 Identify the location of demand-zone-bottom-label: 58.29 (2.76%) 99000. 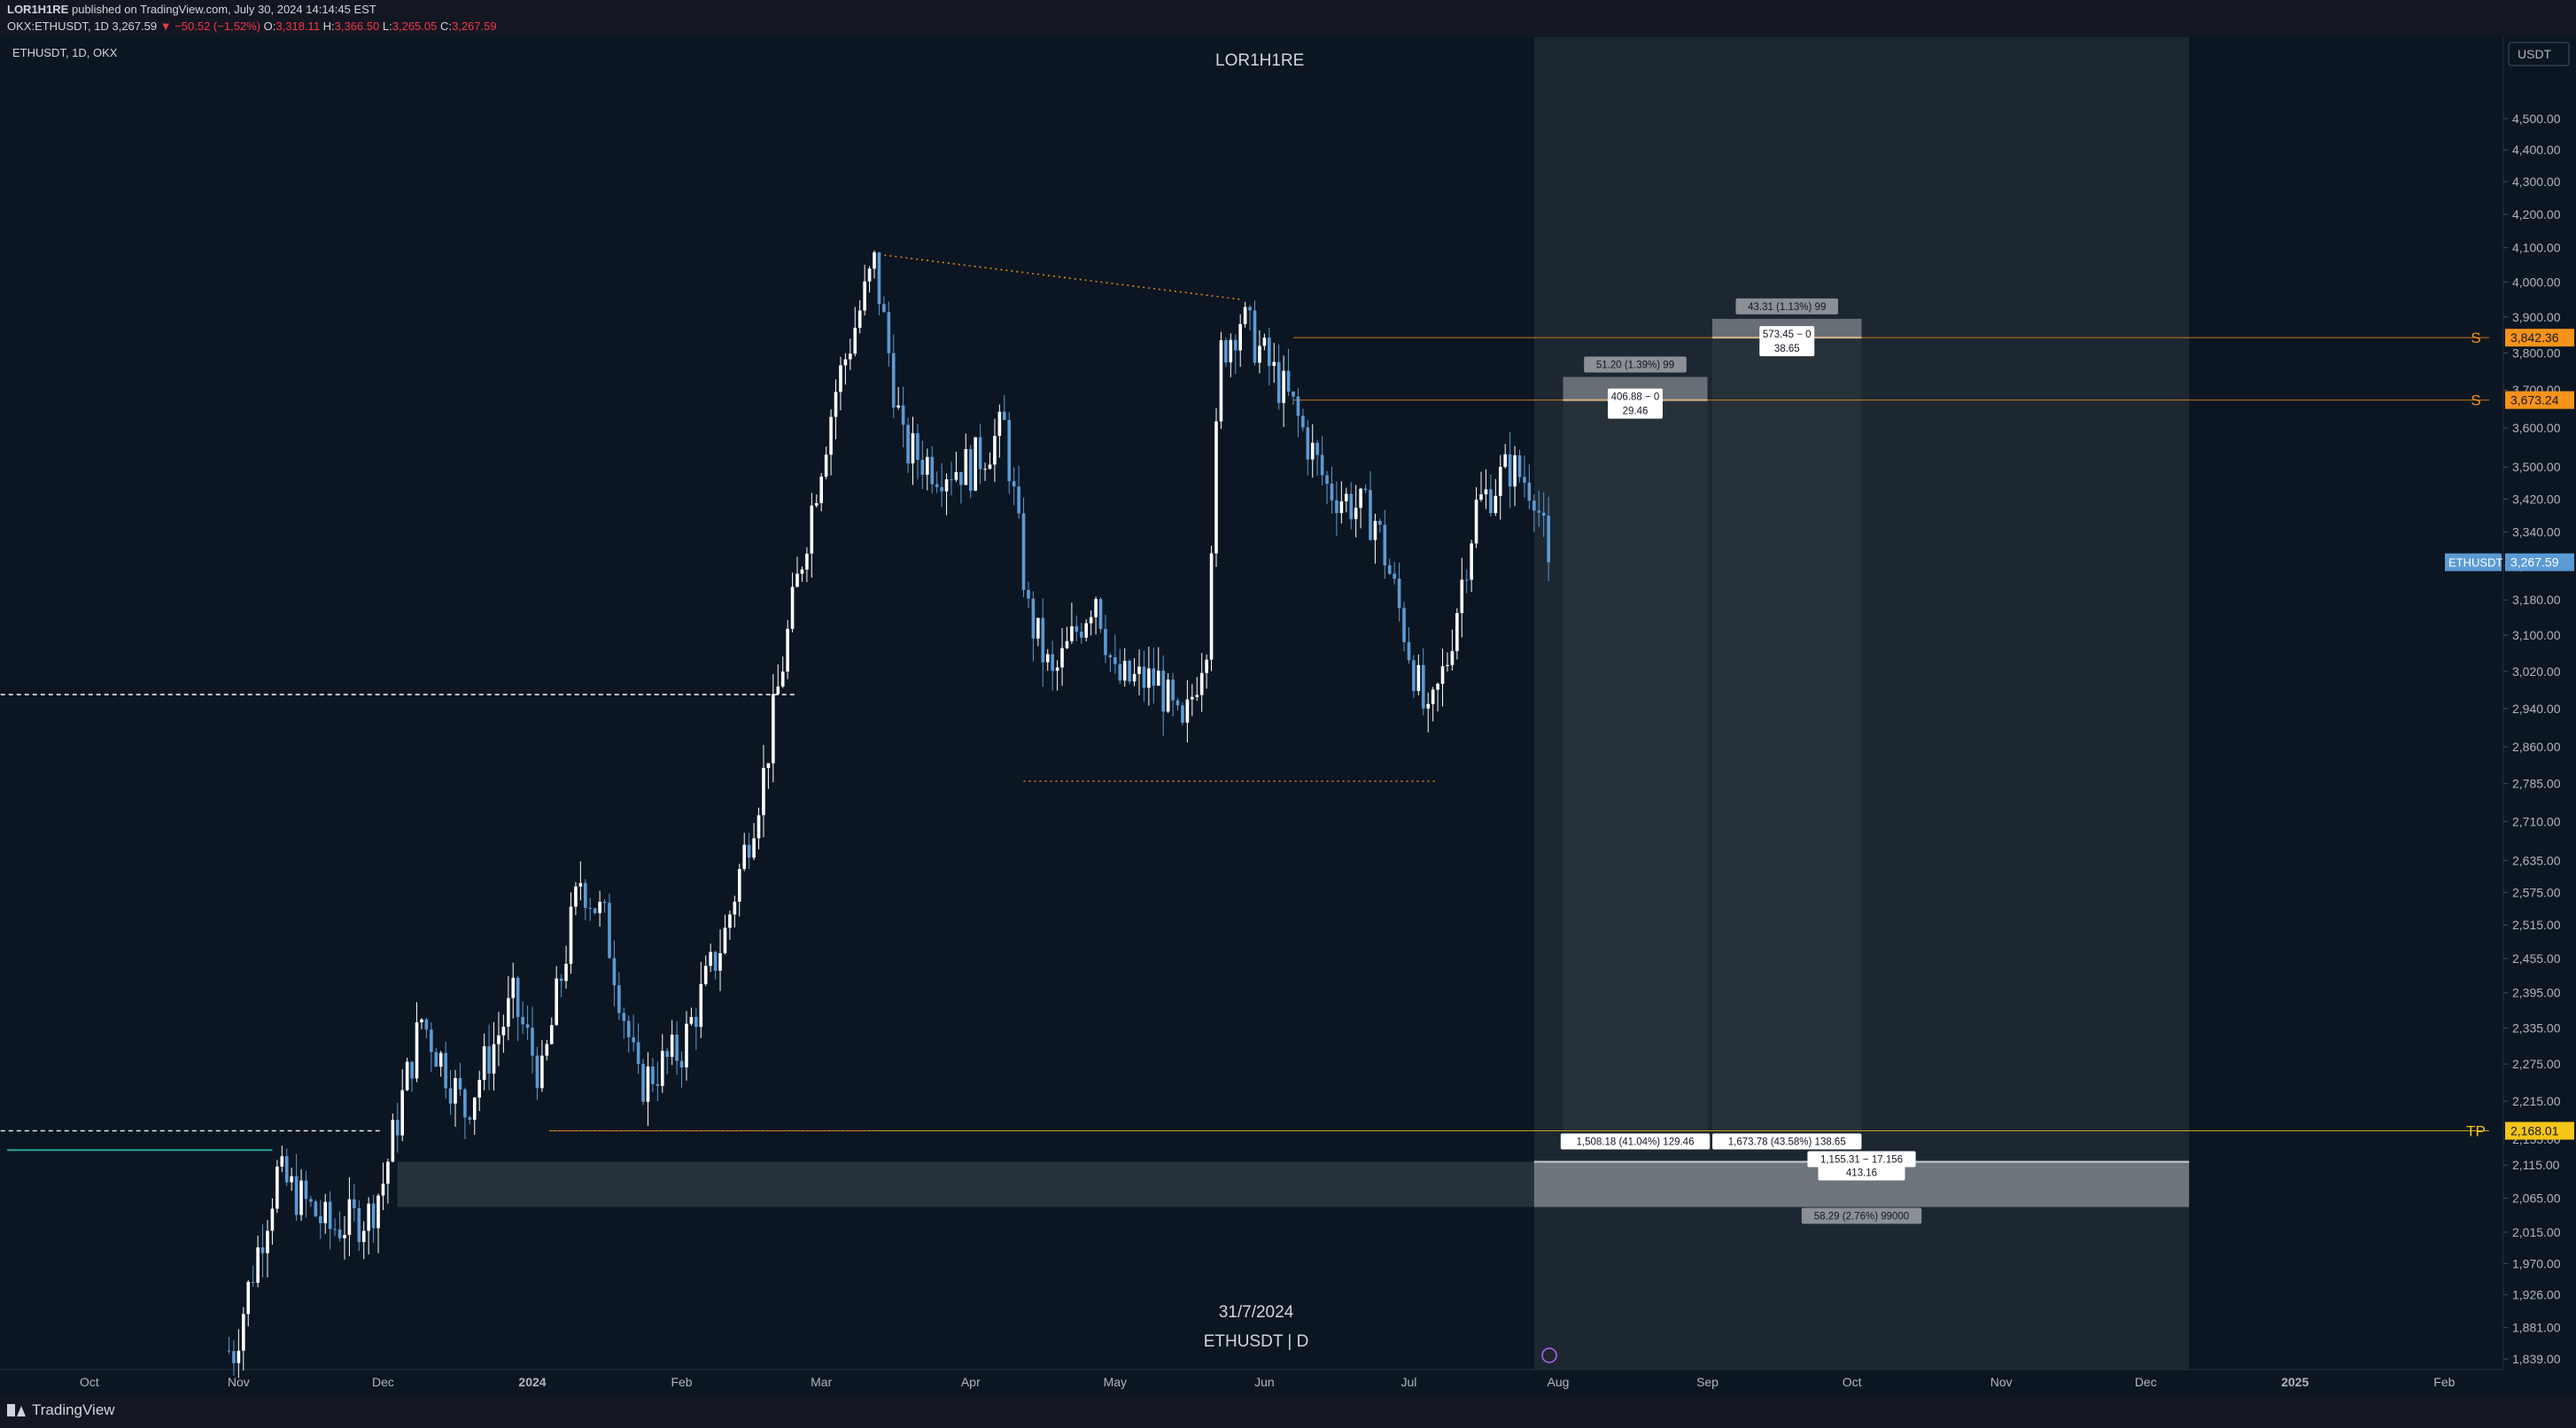
(1861, 1217).